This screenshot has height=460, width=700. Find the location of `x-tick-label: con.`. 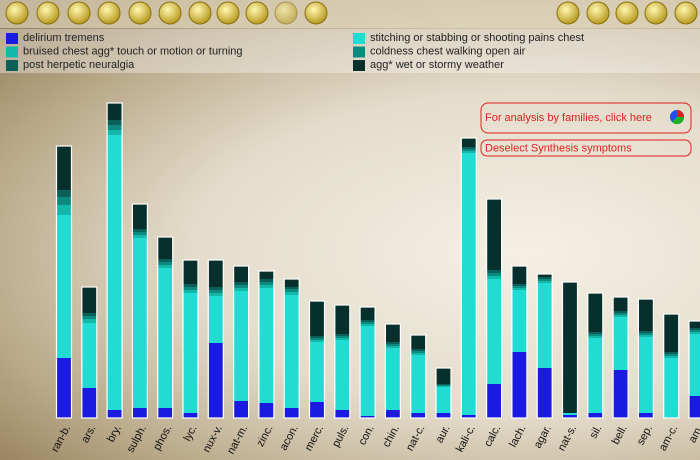

x-tick-label: con. is located at coordinates (366, 435).